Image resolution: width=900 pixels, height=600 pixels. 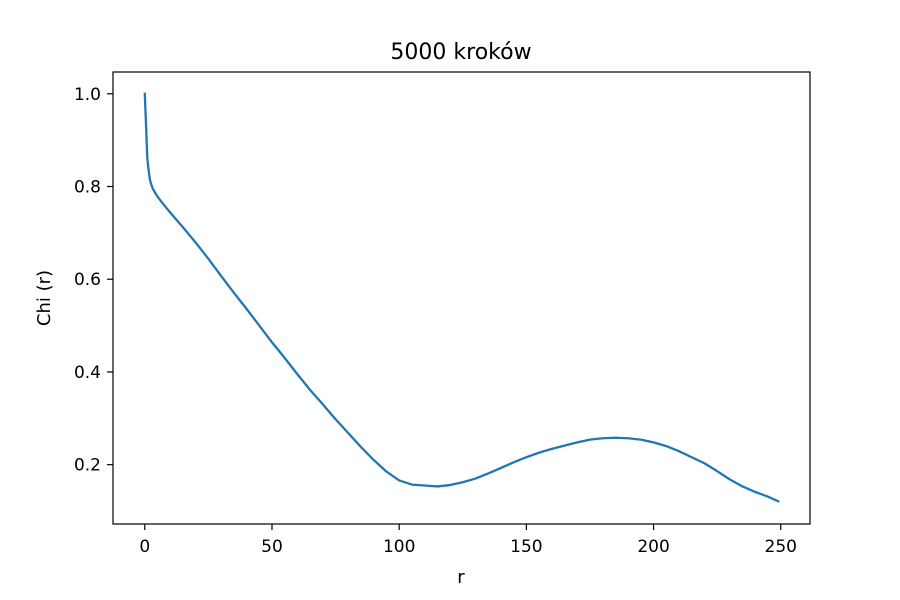 What do you see at coordinates (653, 547) in the screenshot?
I see `x-tick-label: 200` at bounding box center [653, 547].